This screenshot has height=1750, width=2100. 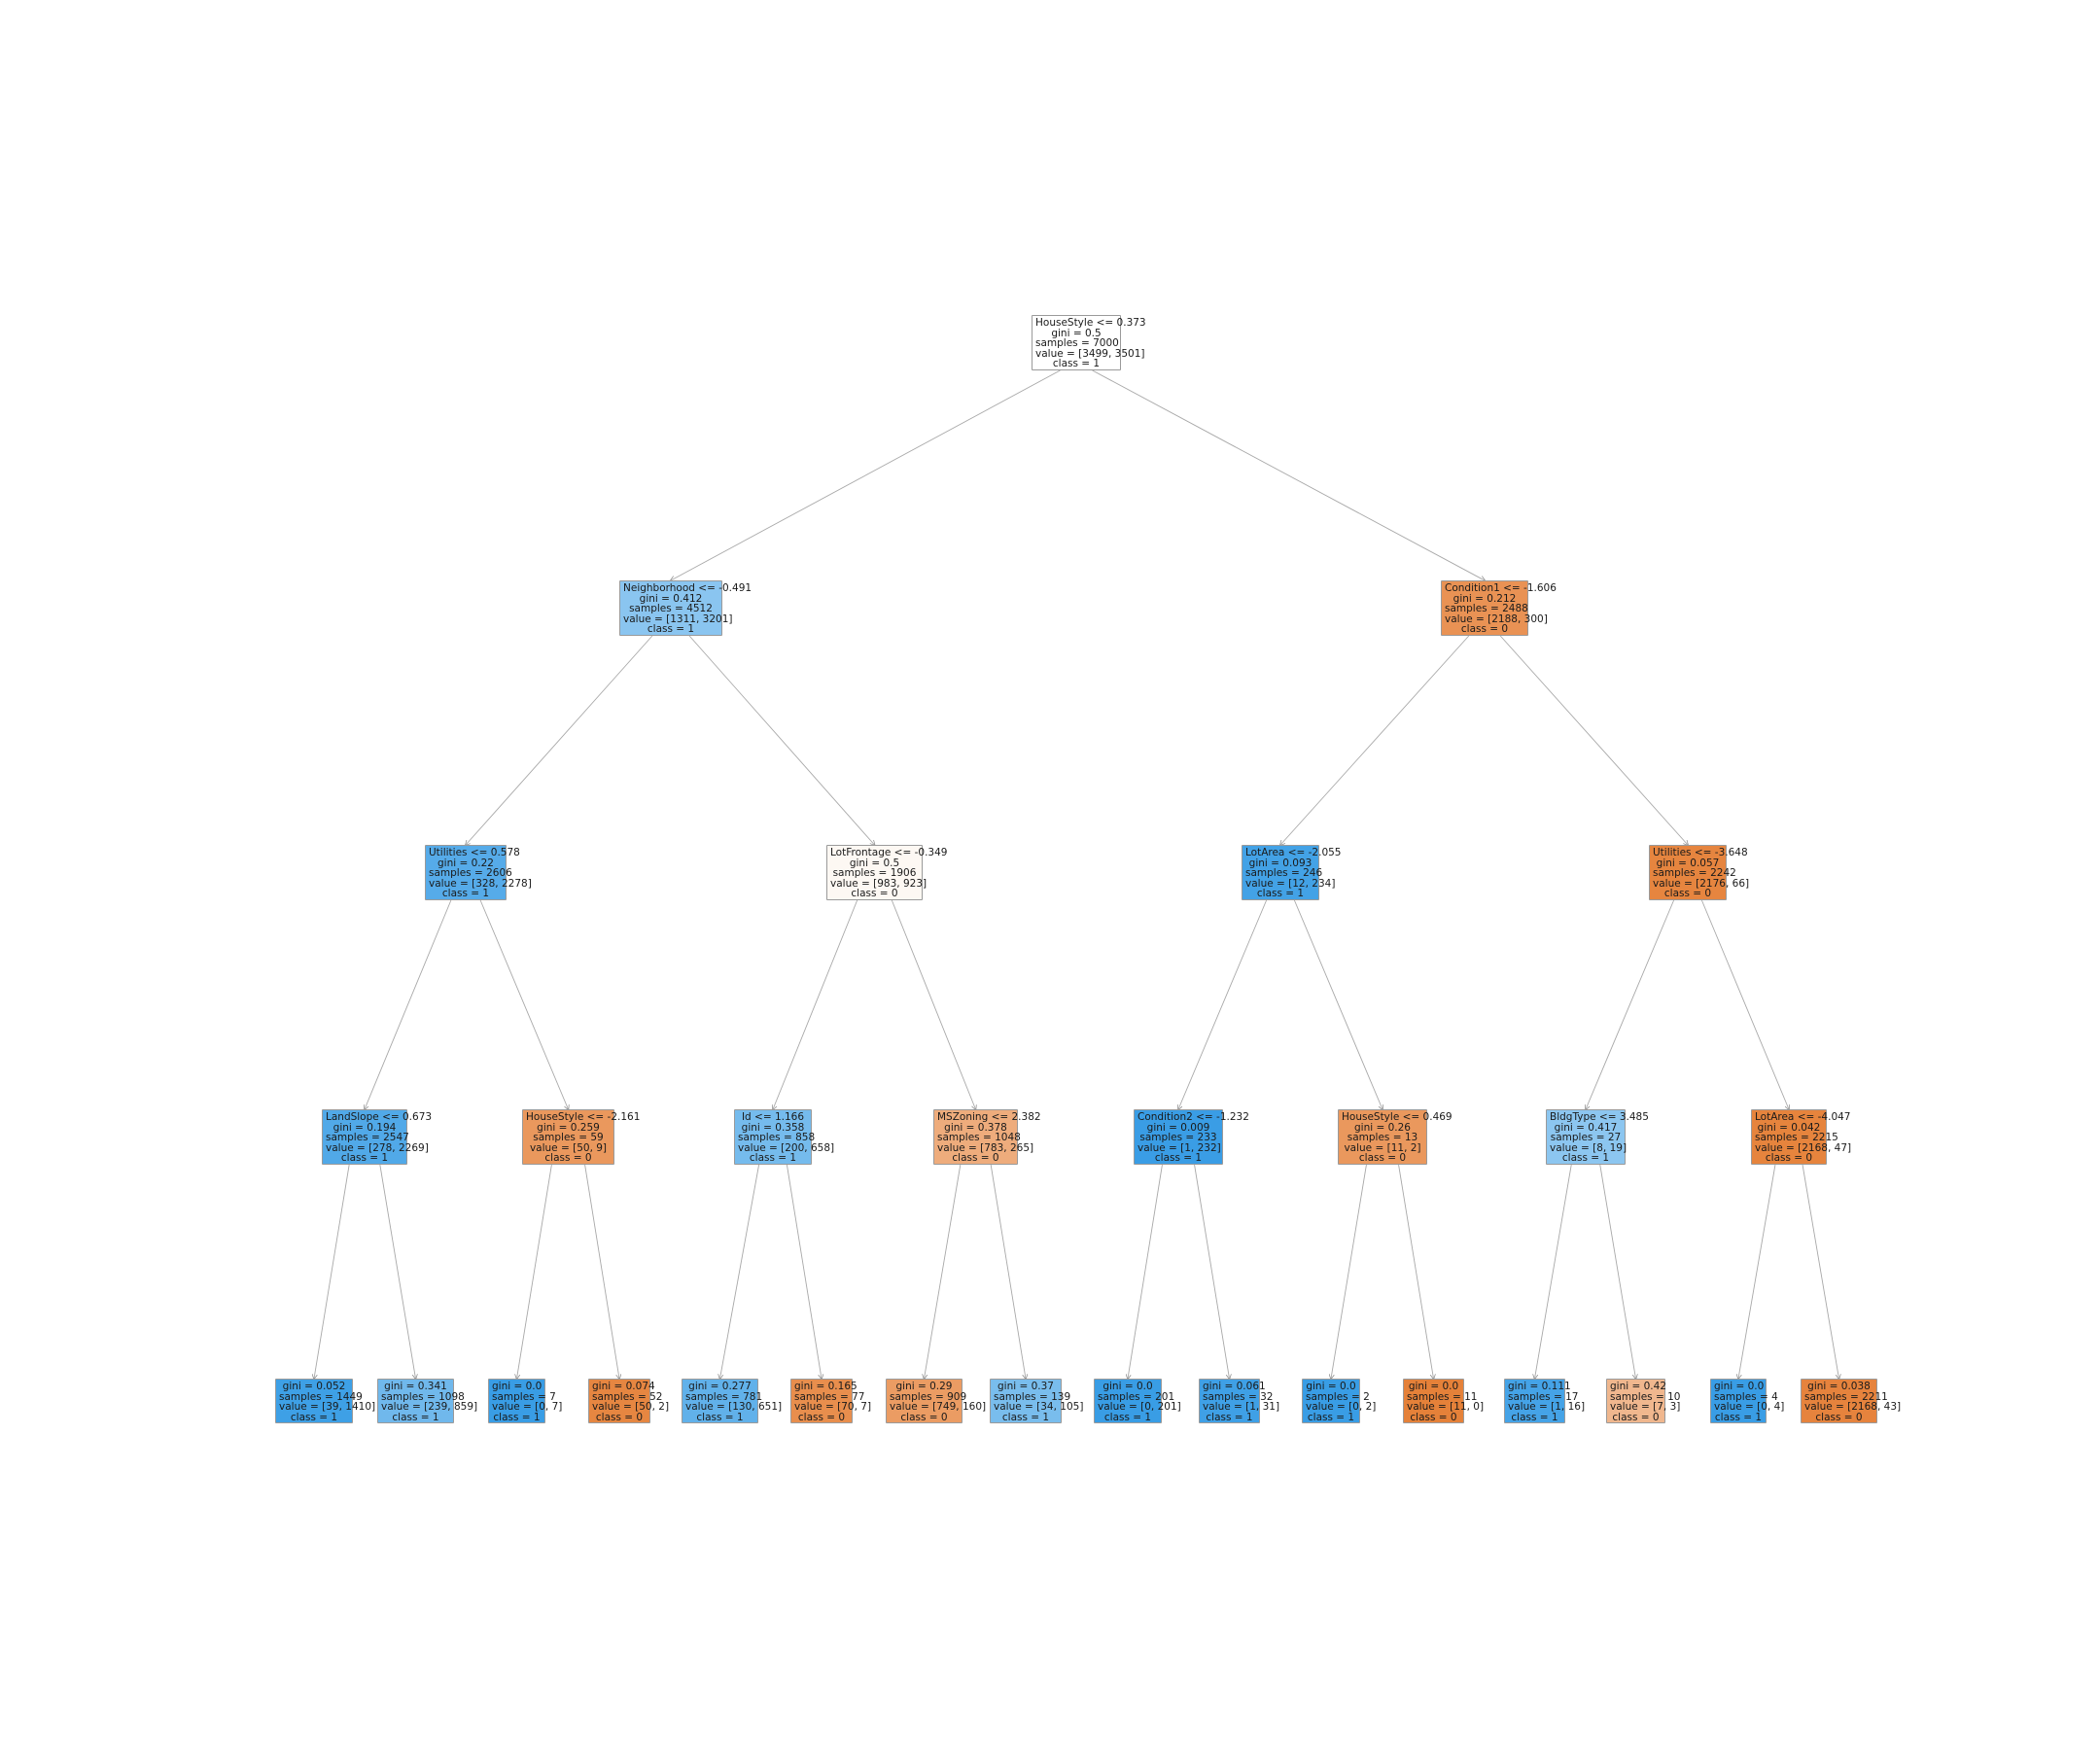 What do you see at coordinates (1501, 588) in the screenshot?
I see `node-text-line: Condition1 <= -1.606` at bounding box center [1501, 588].